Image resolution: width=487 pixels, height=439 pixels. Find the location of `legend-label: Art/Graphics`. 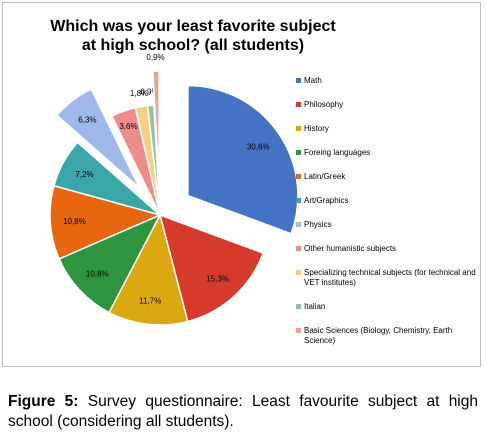

legend-label: Art/Graphics is located at coordinates (326, 200).